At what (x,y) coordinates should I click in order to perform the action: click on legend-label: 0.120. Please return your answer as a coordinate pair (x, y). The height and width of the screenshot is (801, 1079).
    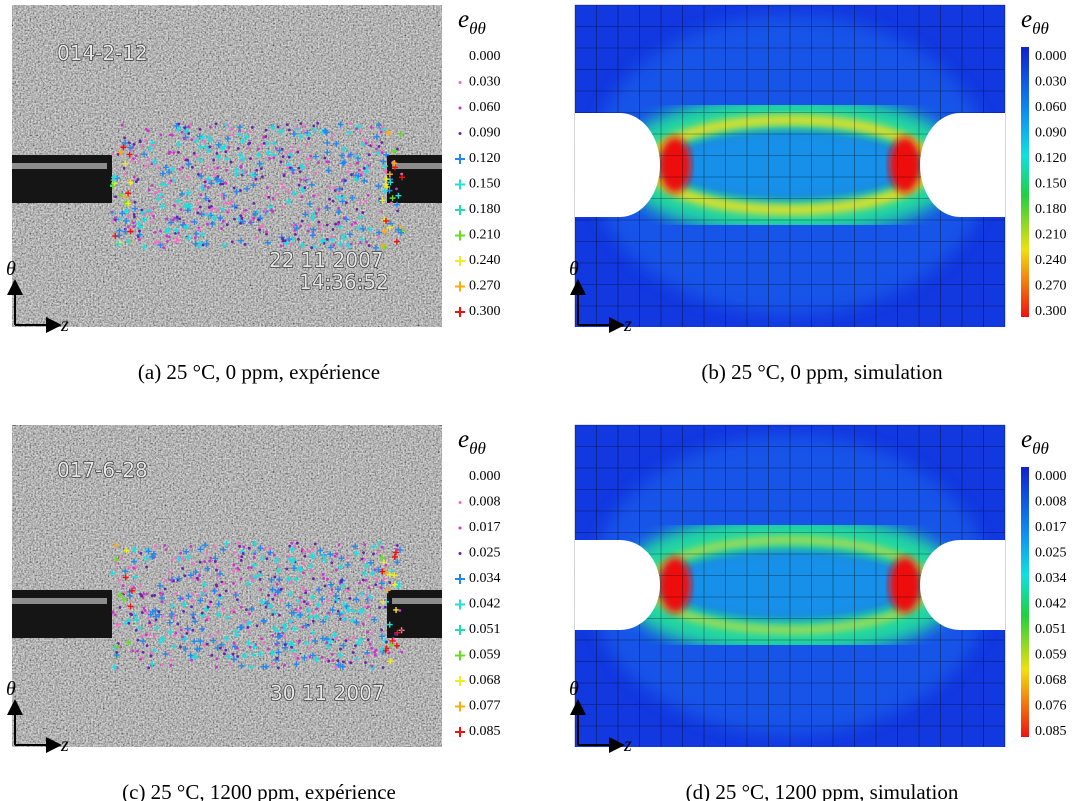
    Looking at the image, I should click on (1051, 158).